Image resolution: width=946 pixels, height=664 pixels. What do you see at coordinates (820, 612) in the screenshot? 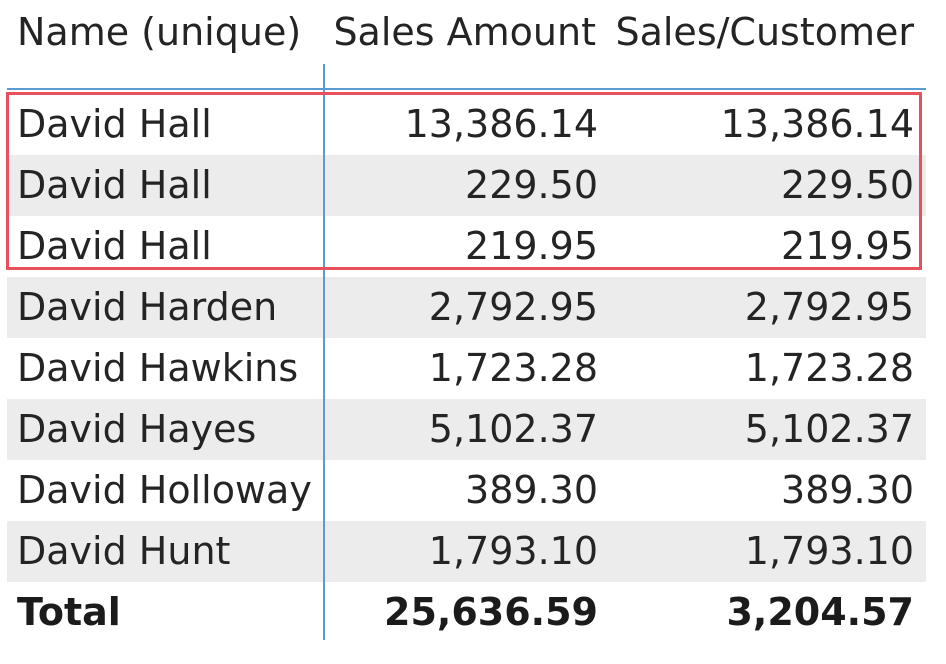
I see `total-sales-per-customer: 3,204.57` at bounding box center [820, 612].